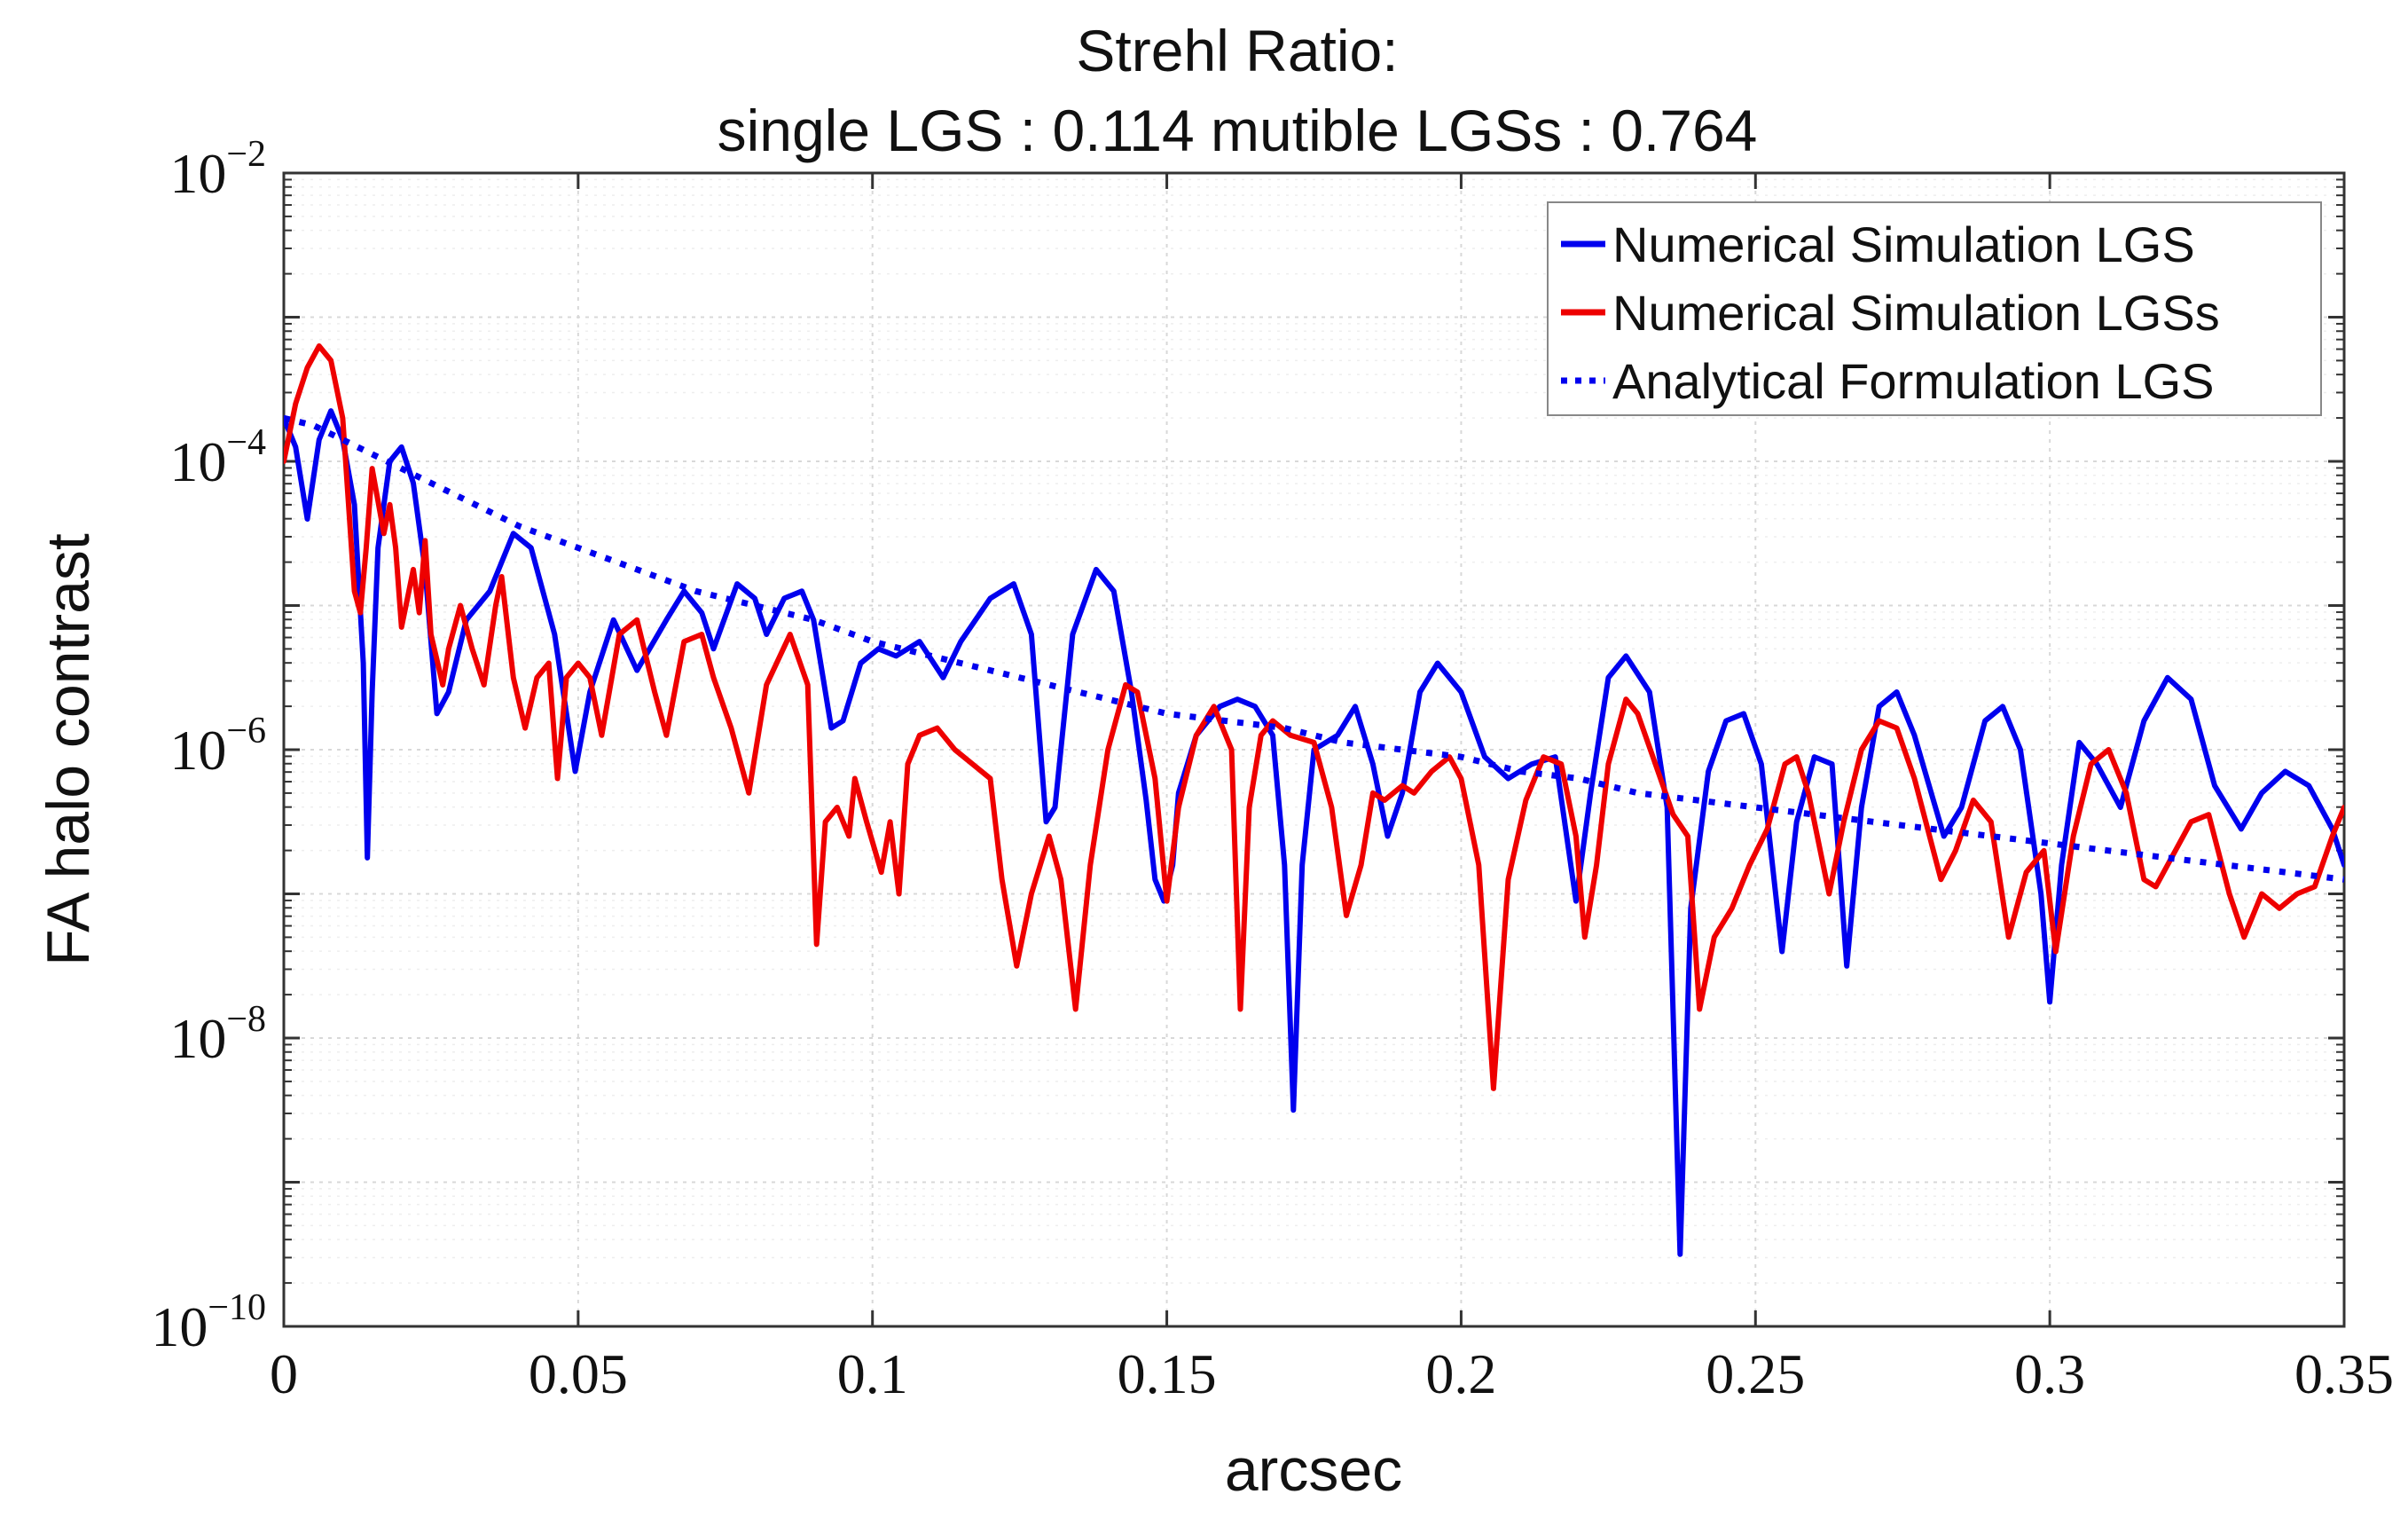 This screenshot has height=1526, width=2408. Describe the element at coordinates (2344, 1374) in the screenshot. I see `x-tick-label: 0.35` at that location.